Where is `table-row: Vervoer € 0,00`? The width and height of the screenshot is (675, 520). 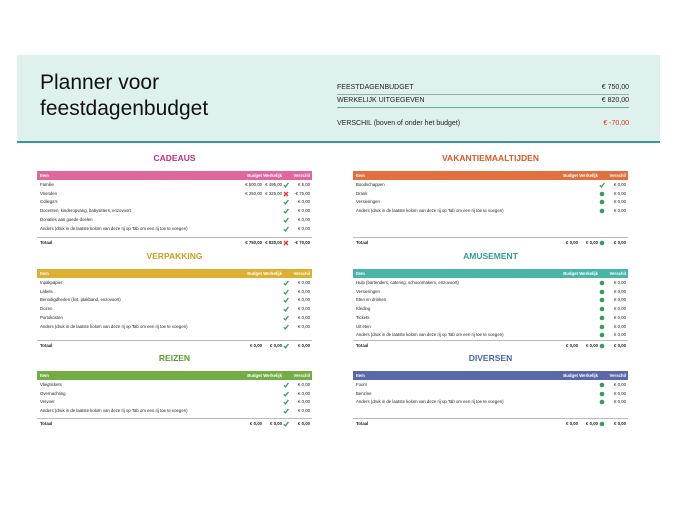 table-row: Vervoer € 0,00 is located at coordinates (174, 402).